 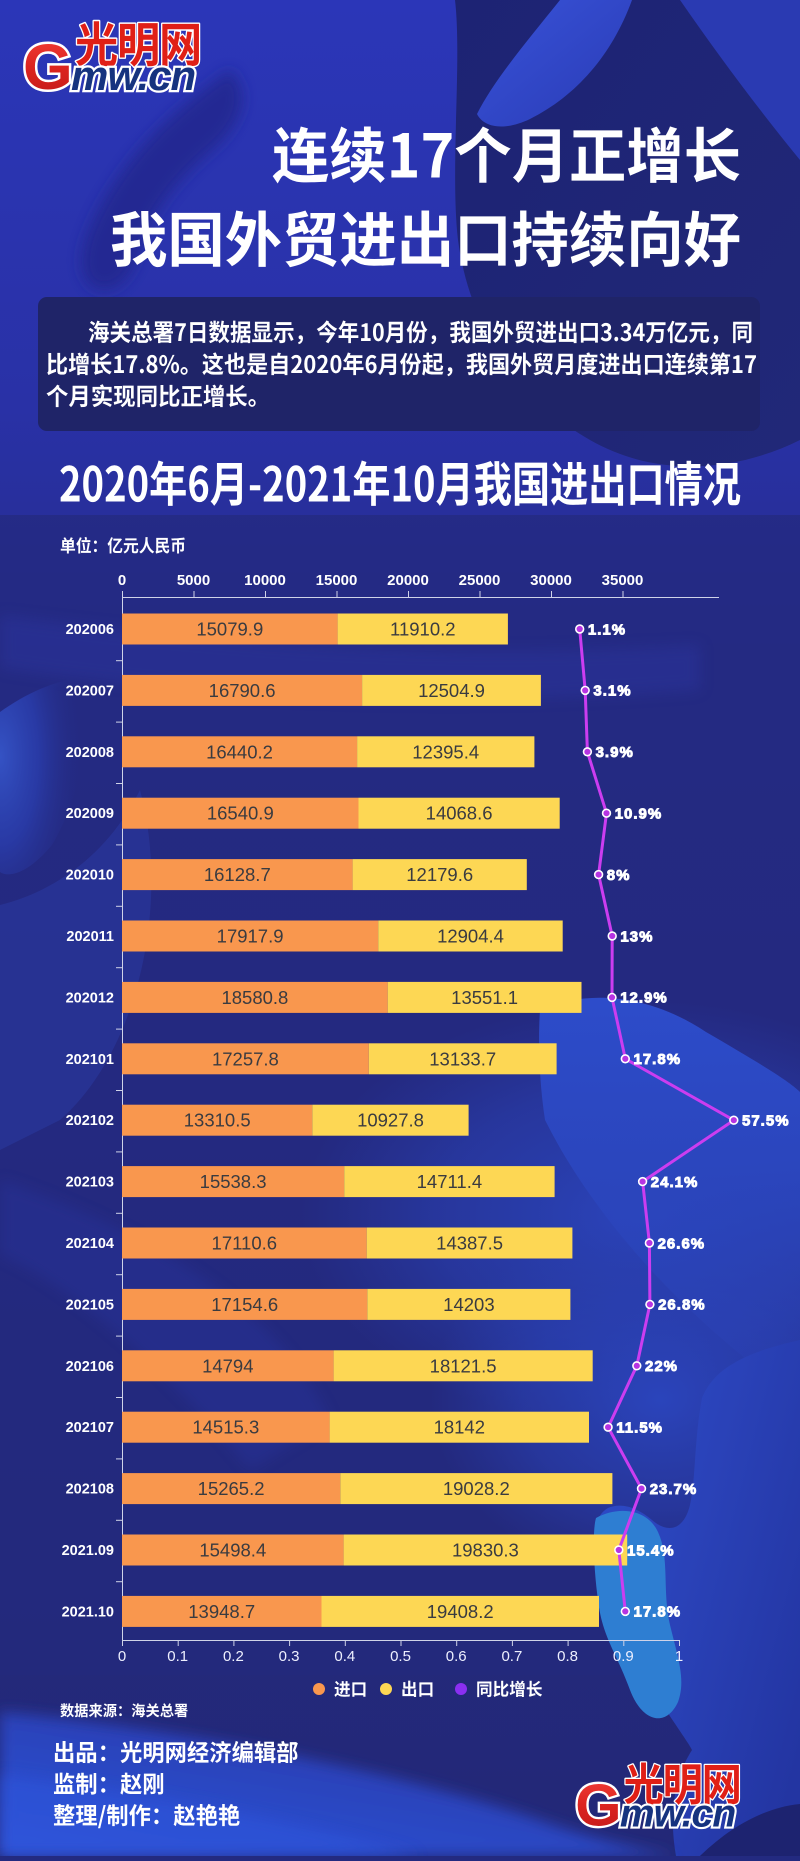 I want to click on svg-text: 202103, so click(x=90, y=1183).